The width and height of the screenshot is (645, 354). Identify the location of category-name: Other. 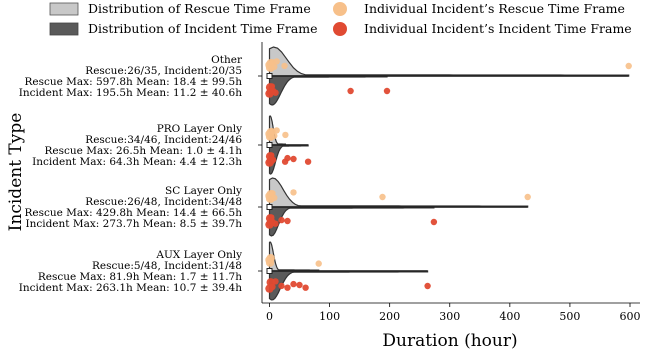
(227, 60).